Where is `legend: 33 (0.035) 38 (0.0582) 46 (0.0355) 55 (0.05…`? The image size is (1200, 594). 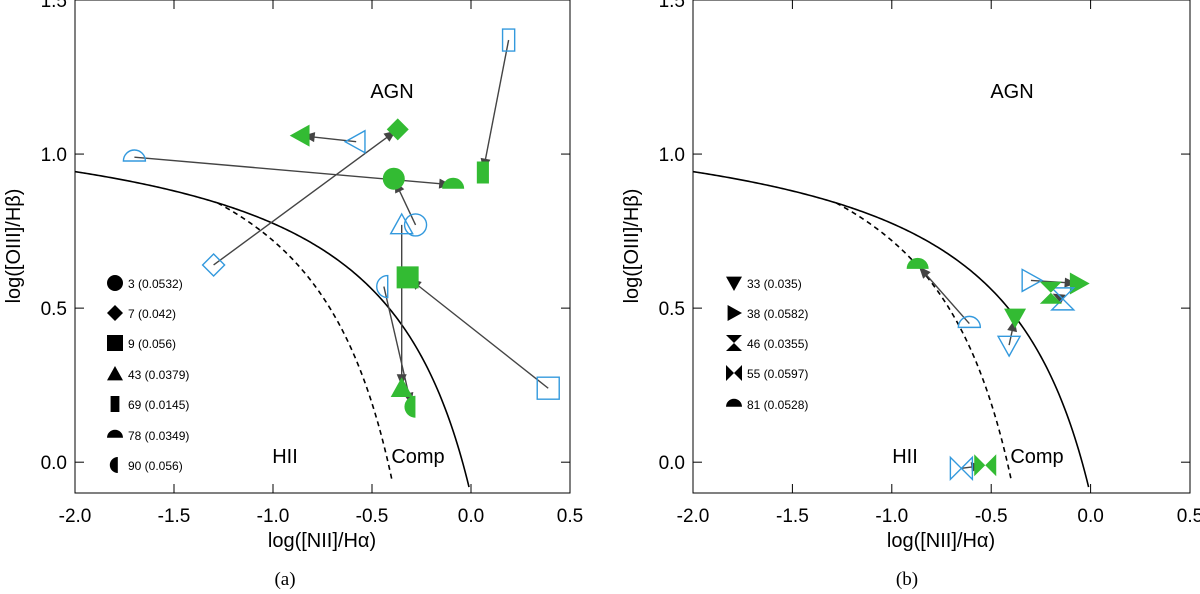
legend: 33 (0.035) 38 (0.0582) 46 (0.0355) 55 (0.05… is located at coordinates (767, 344).